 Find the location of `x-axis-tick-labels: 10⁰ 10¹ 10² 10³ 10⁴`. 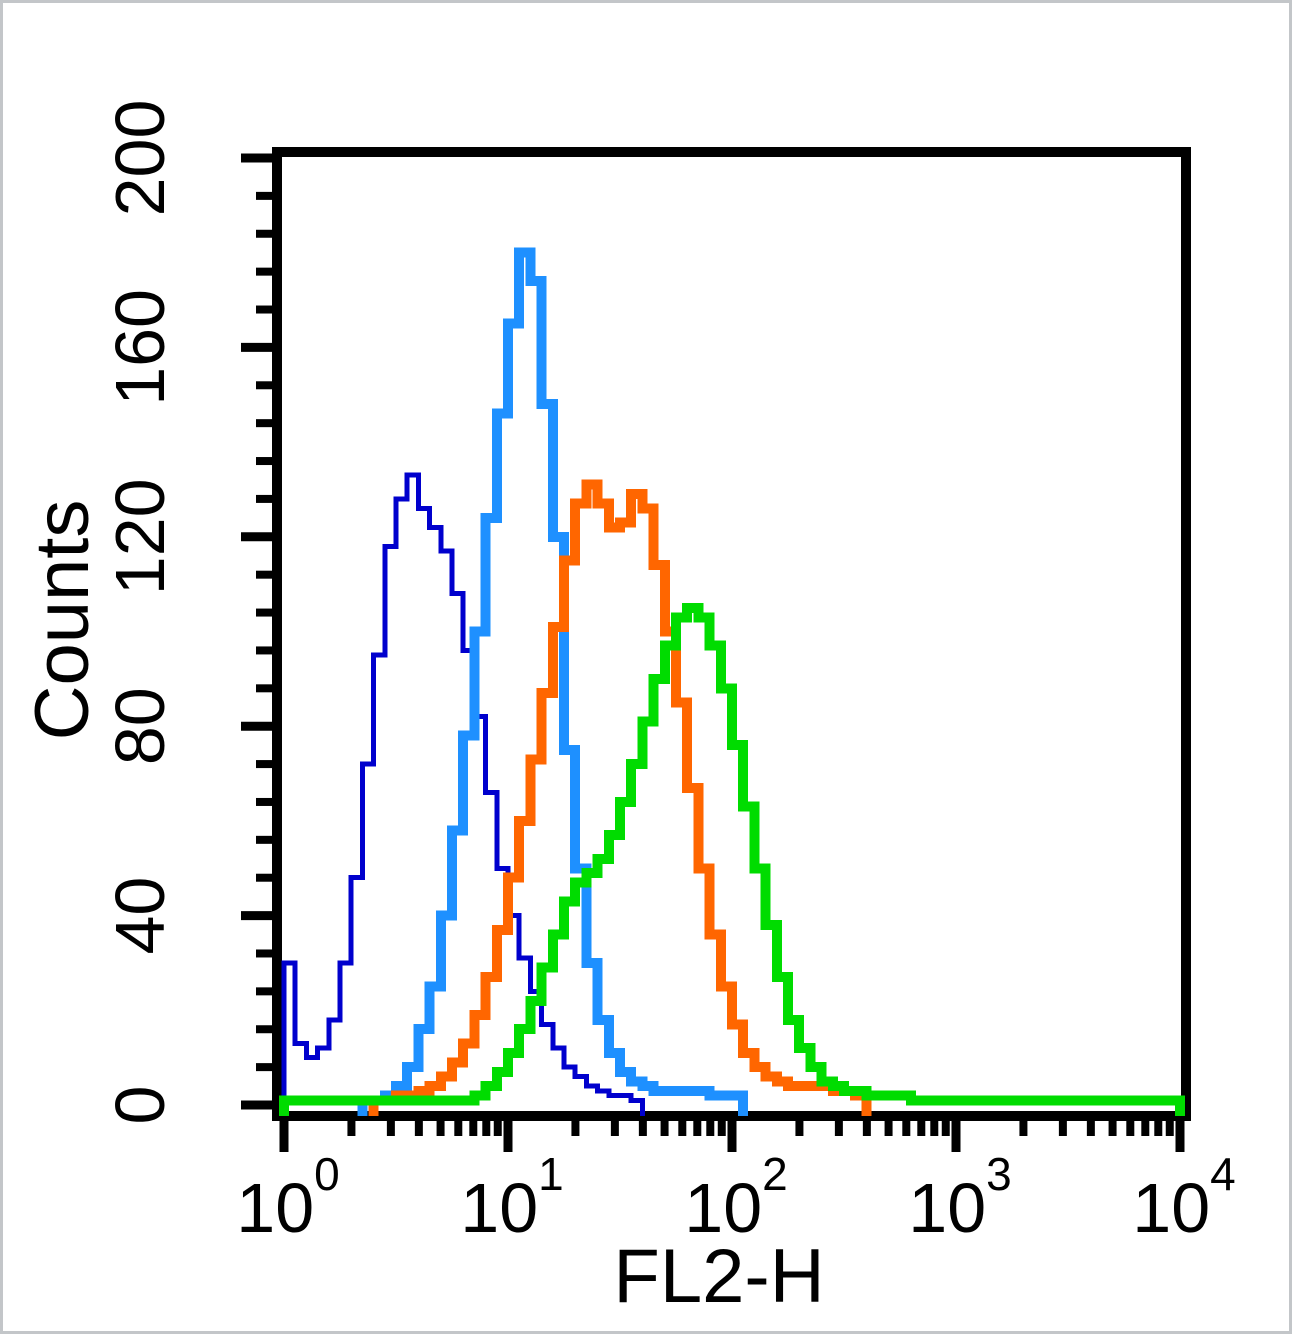

x-axis-tick-labels: 10⁰ 10¹ 10² 10³ 10⁴ is located at coordinates (735, 1197).